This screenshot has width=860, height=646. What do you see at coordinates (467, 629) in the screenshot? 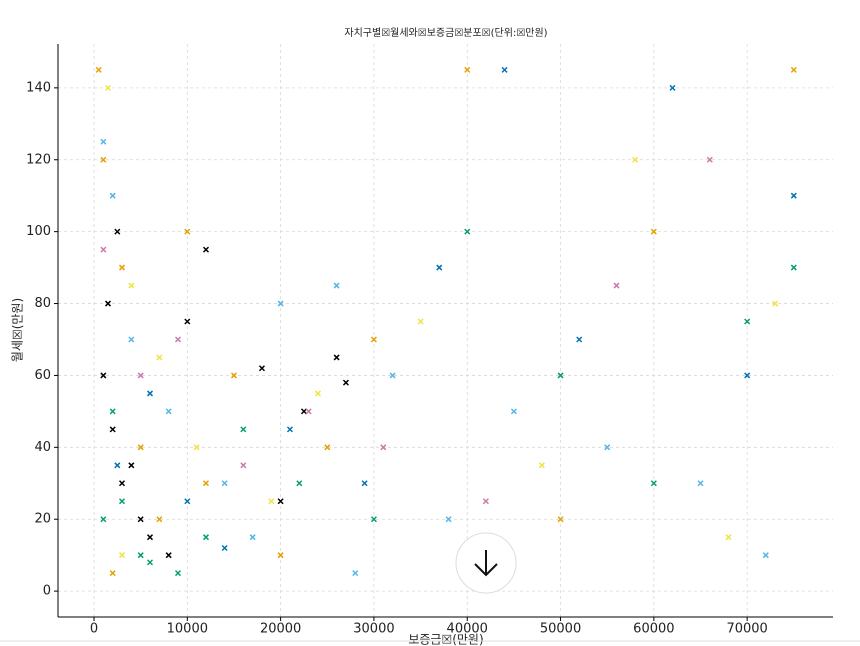
I see `x-tick-label: 40000` at bounding box center [467, 629].